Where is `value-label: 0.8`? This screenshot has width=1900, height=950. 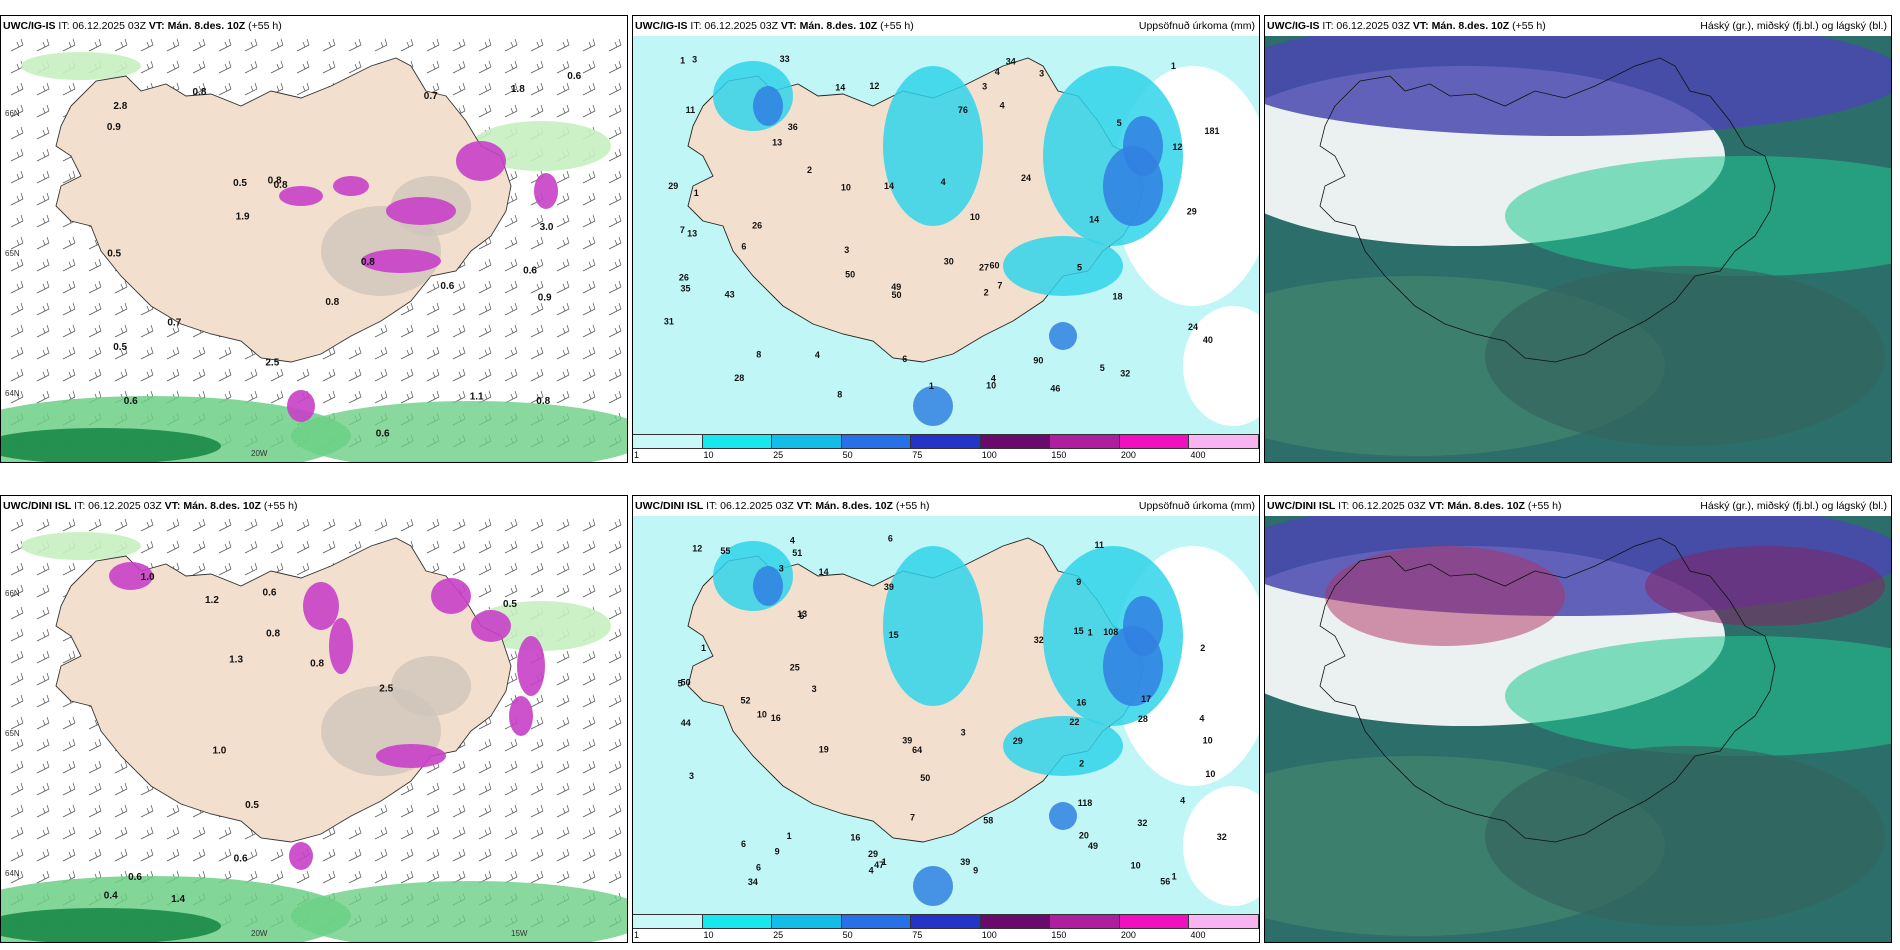 value-label: 0.8 is located at coordinates (543, 401).